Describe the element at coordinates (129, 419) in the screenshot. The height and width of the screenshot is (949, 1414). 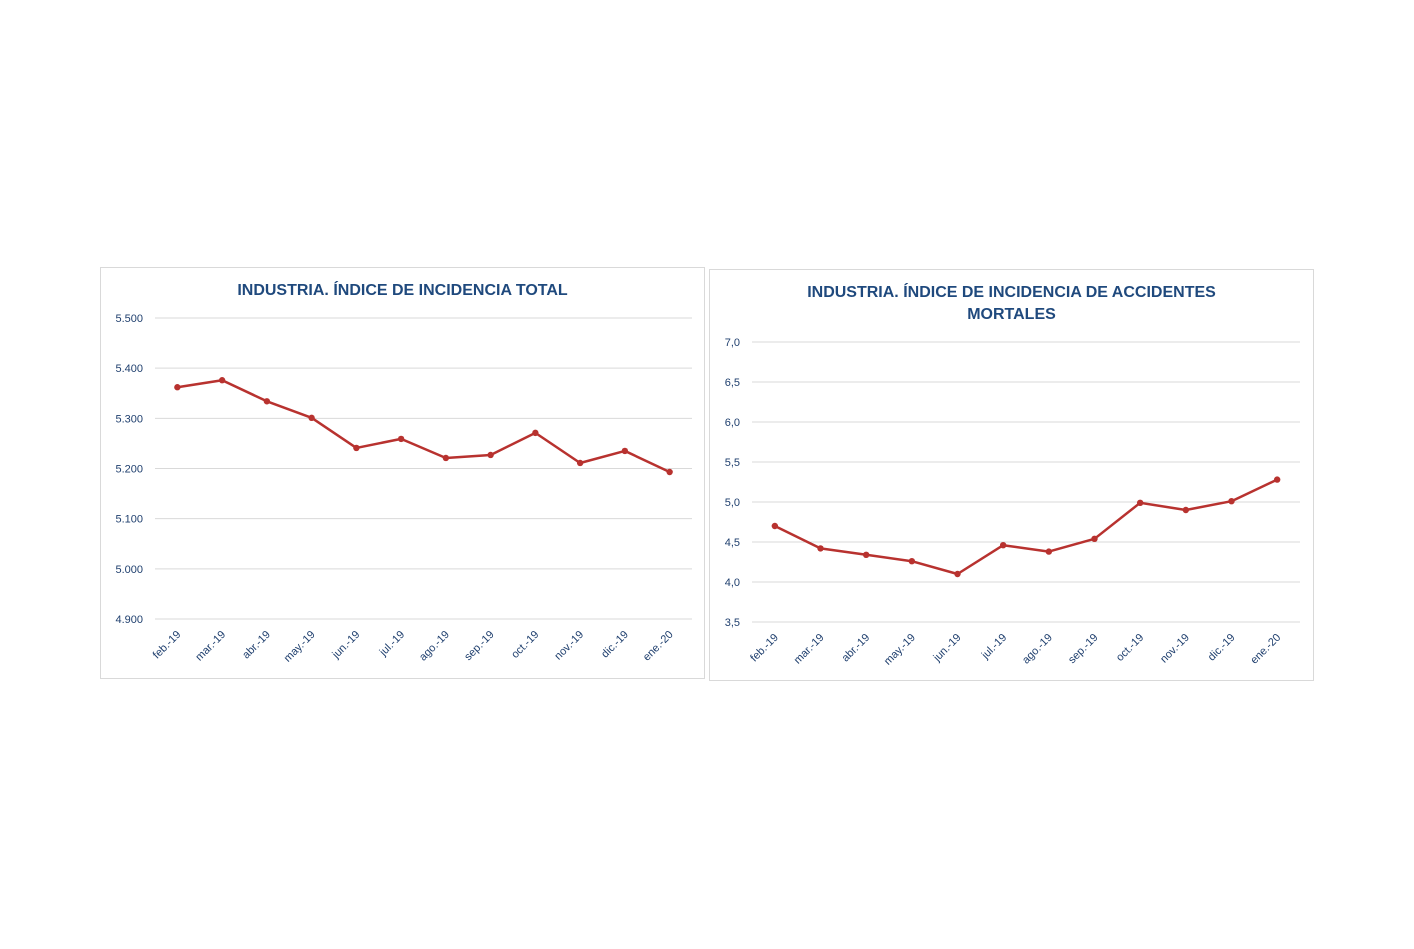
I see `y-tick-label: 5.300` at that location.